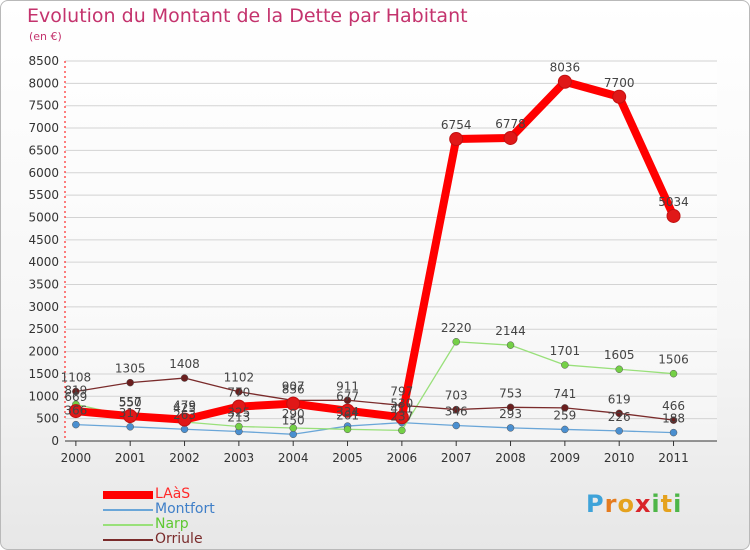  What do you see at coordinates (619, 458) in the screenshot?
I see `x-tick-label: 2010` at bounding box center [619, 458].